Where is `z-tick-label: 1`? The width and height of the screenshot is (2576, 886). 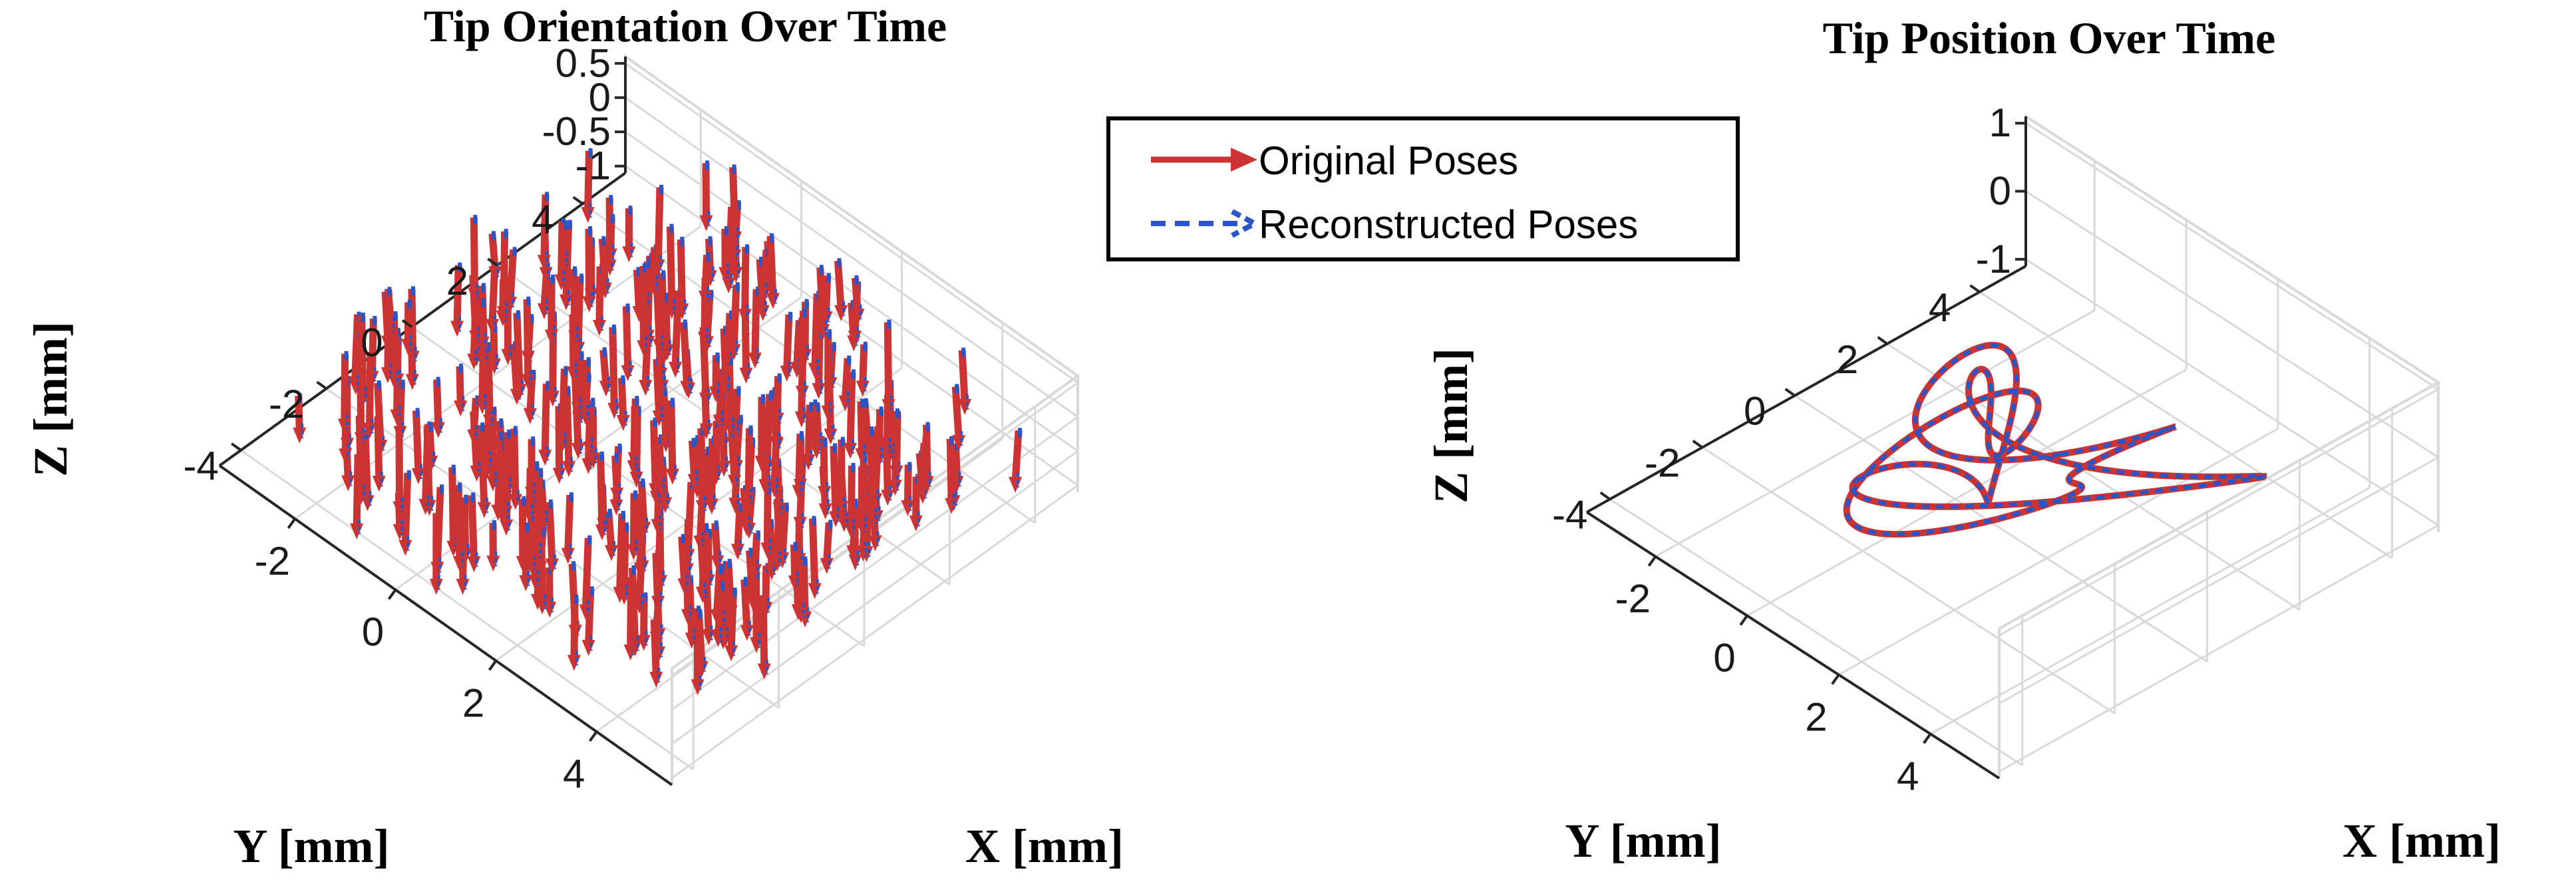
z-tick-label: 1 is located at coordinates (2000, 123).